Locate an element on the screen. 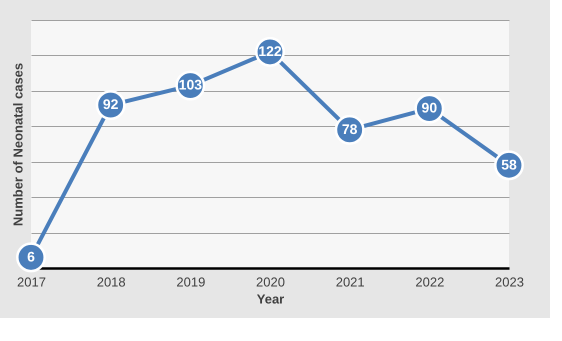 This screenshot has height=341, width=562. point is located at coordinates (31, 257).